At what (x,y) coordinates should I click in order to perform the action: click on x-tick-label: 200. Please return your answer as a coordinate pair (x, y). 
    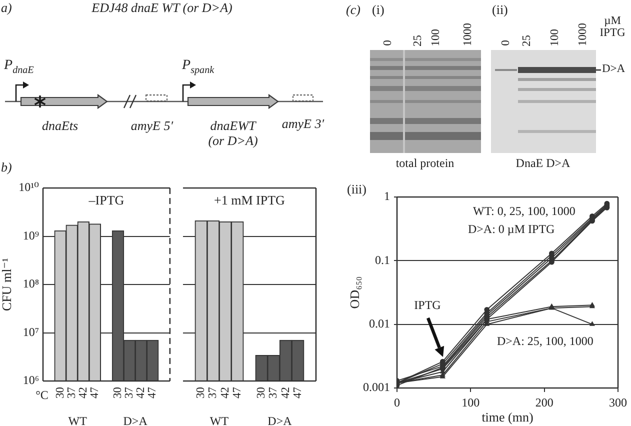
    Looking at the image, I should click on (544, 402).